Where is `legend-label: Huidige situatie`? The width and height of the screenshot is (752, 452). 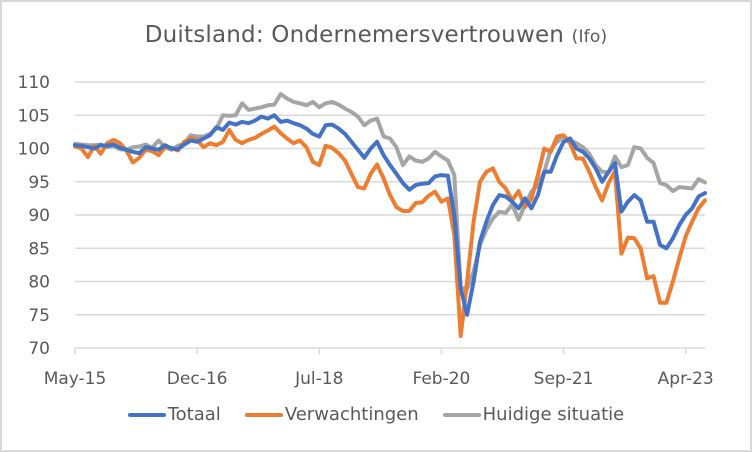 legend-label: Huidige situatie is located at coordinates (553, 414).